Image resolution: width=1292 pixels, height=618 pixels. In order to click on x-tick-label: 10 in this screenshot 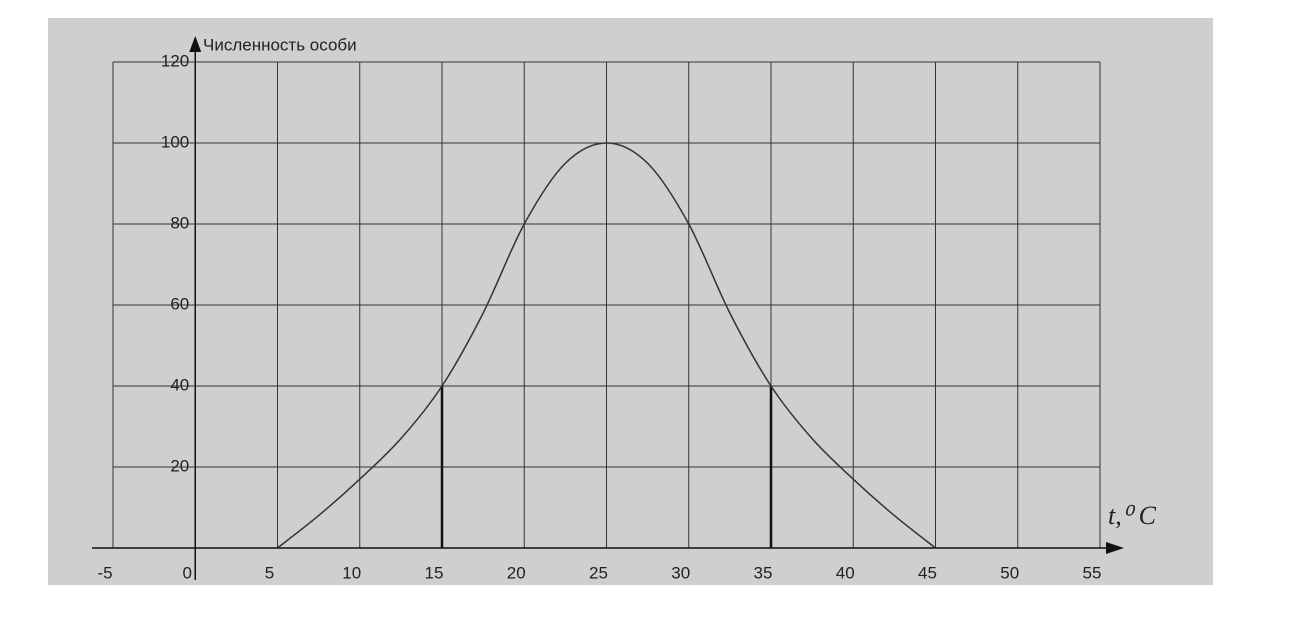, I will do `click(351, 572)`.